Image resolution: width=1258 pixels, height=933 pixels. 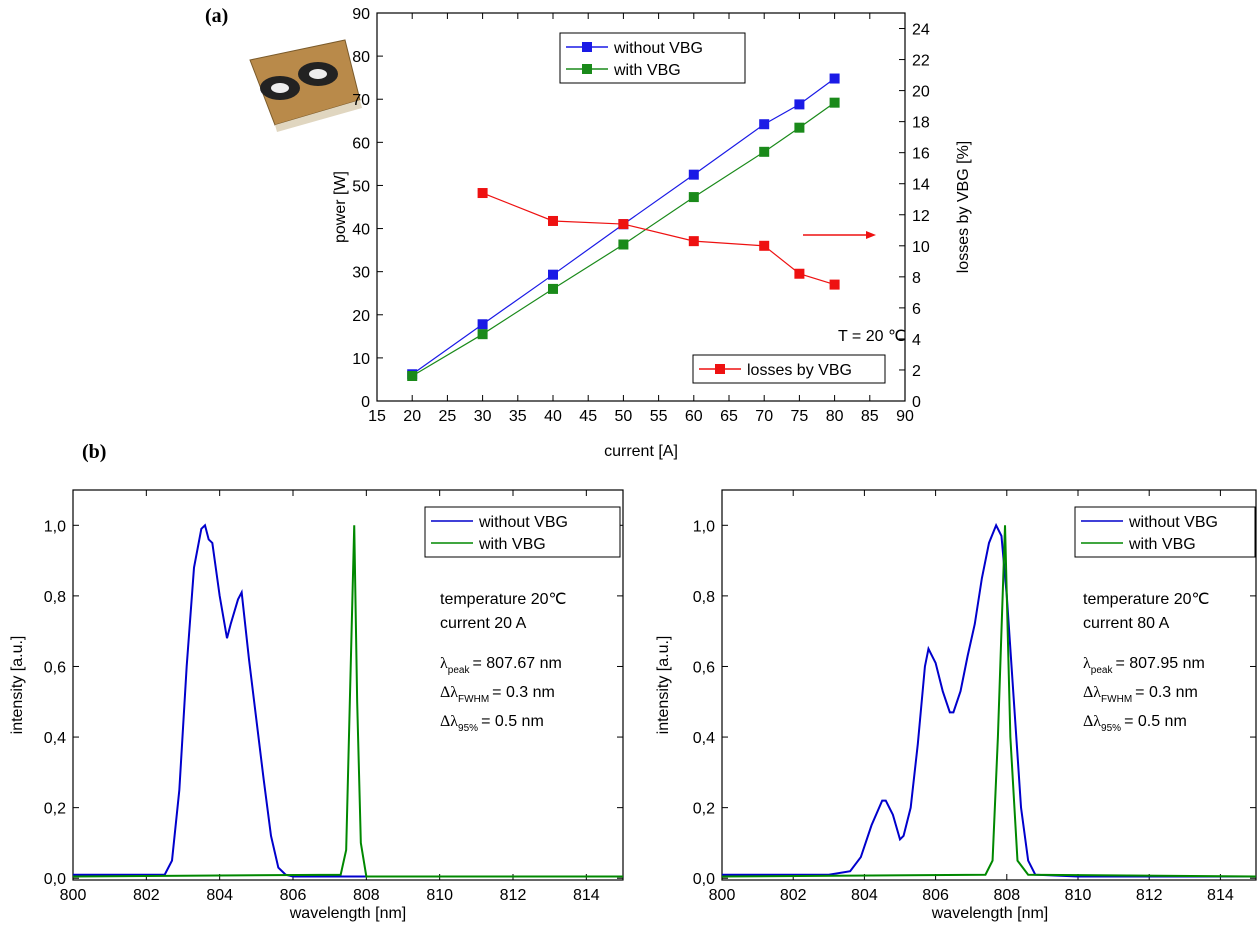 I want to click on x-tick-label: 35, so click(x=518, y=416).